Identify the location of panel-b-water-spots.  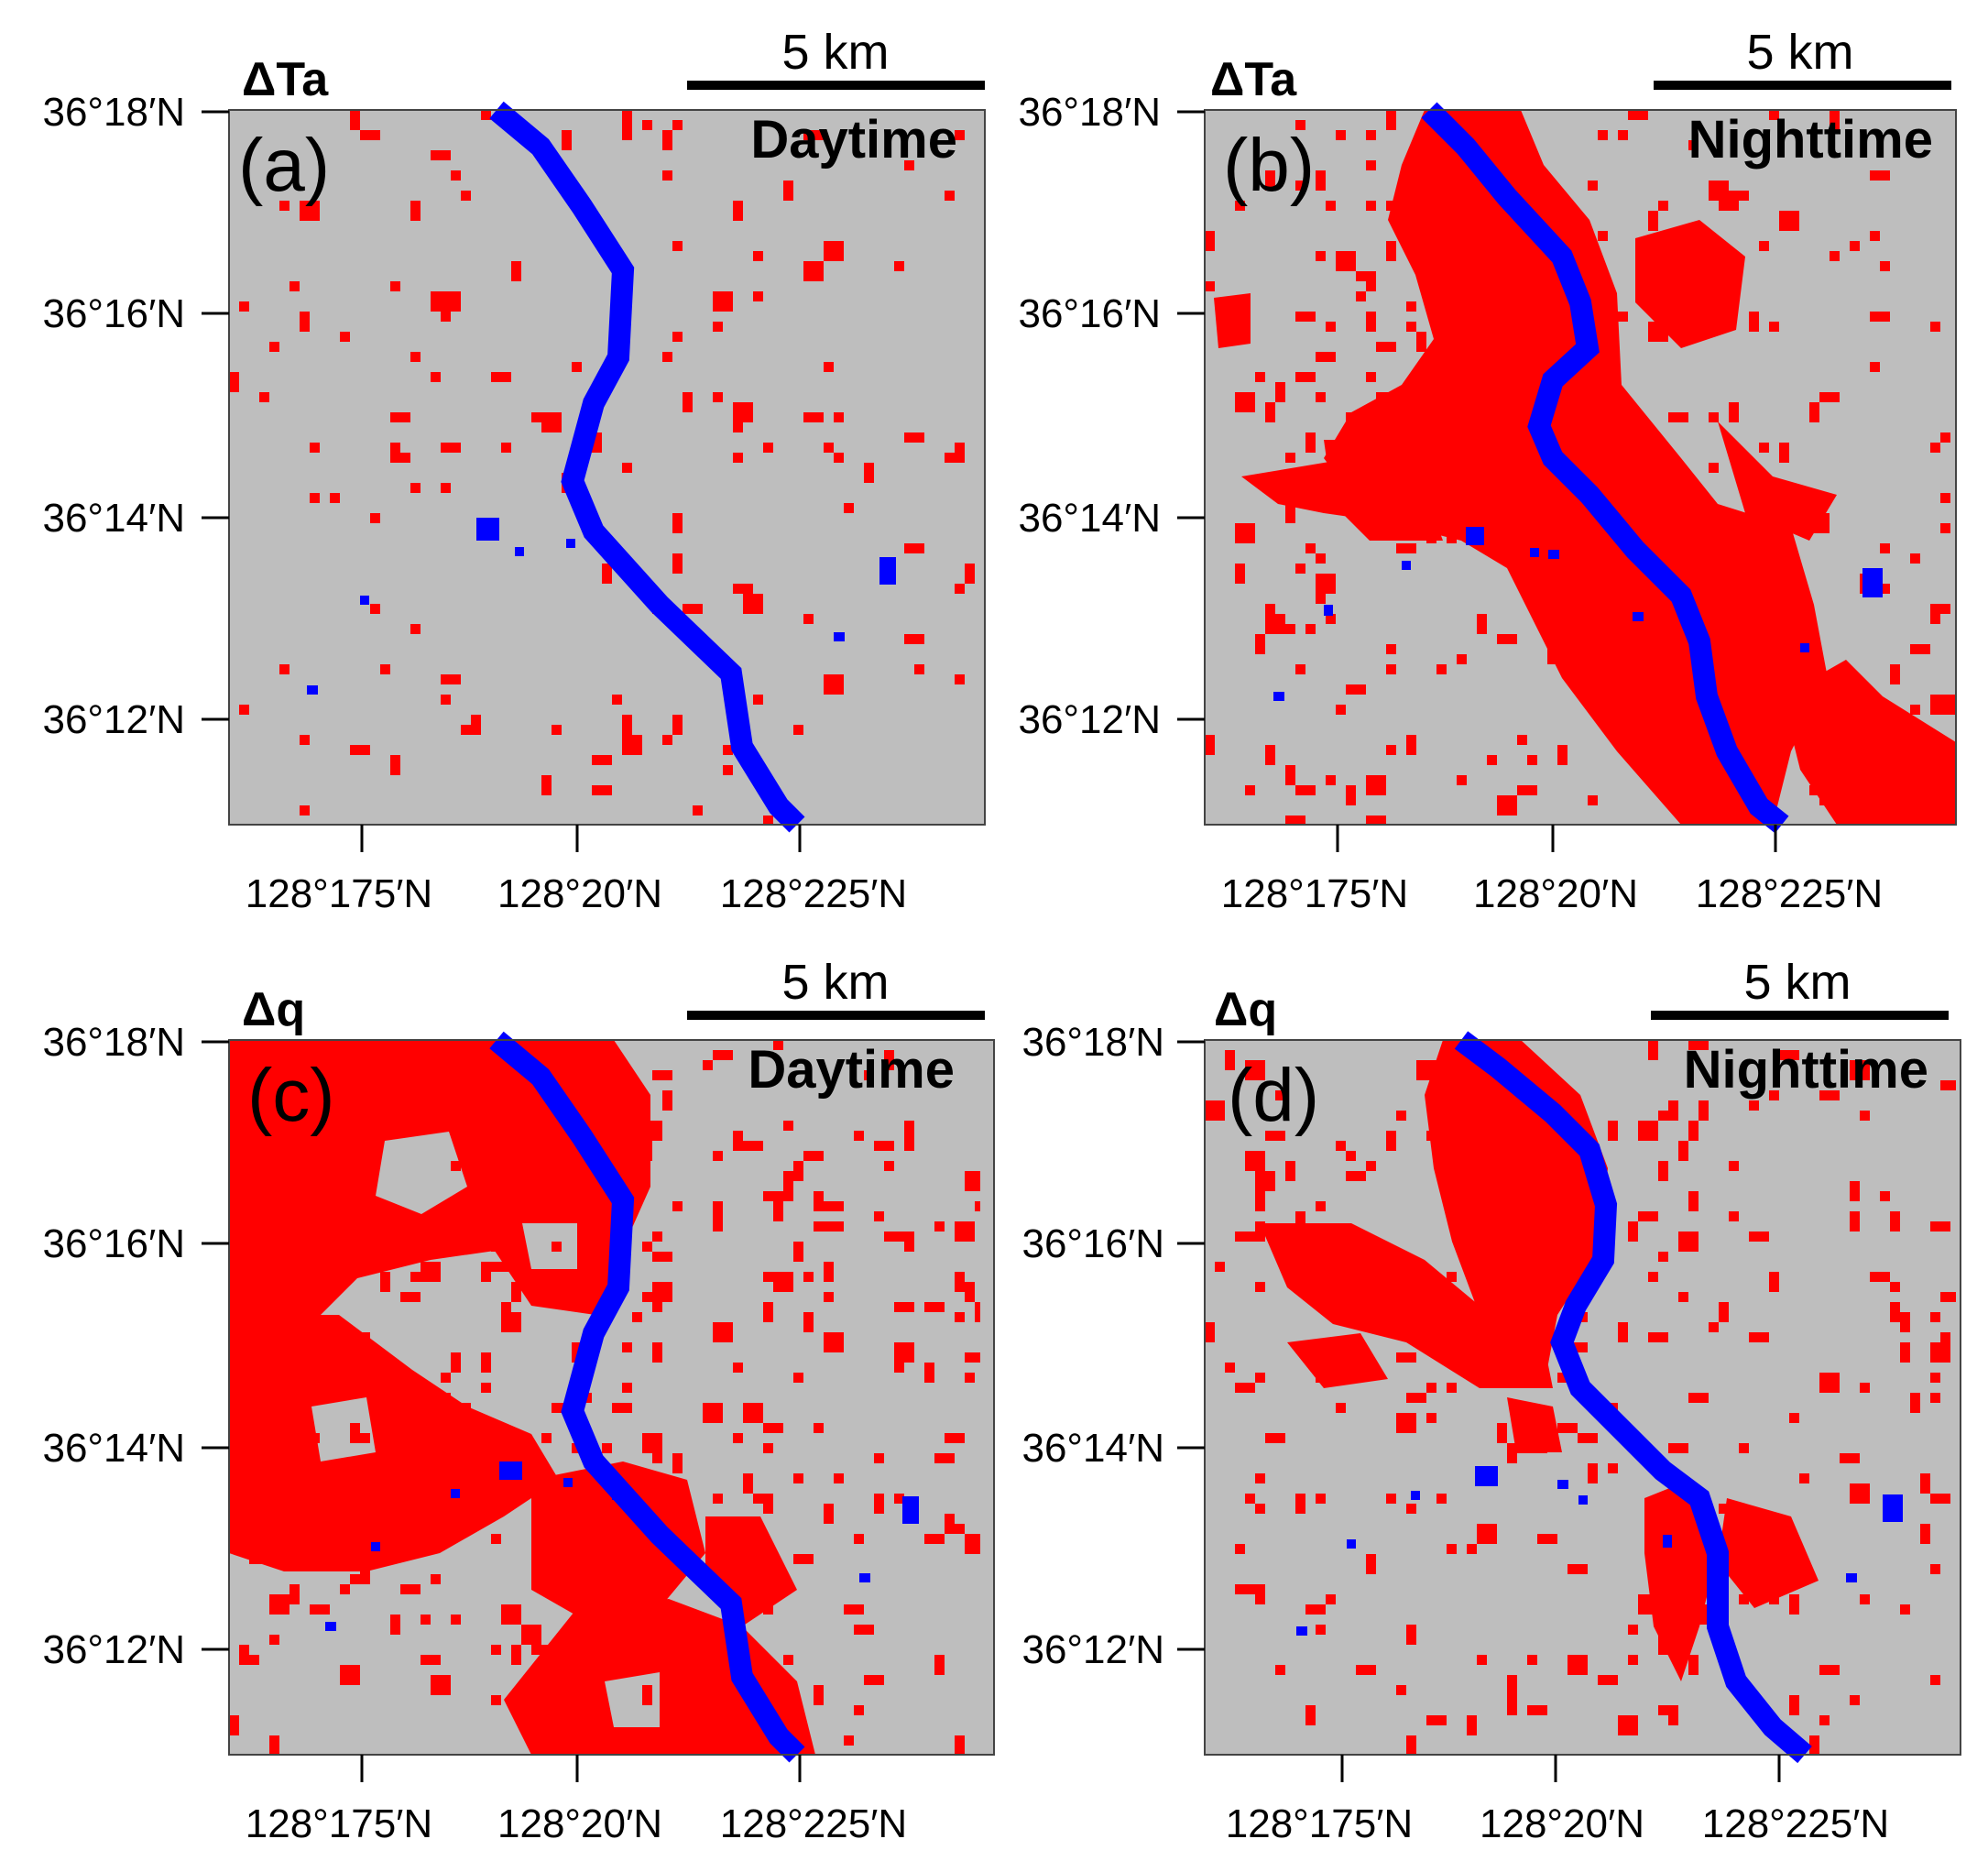
(1578, 614).